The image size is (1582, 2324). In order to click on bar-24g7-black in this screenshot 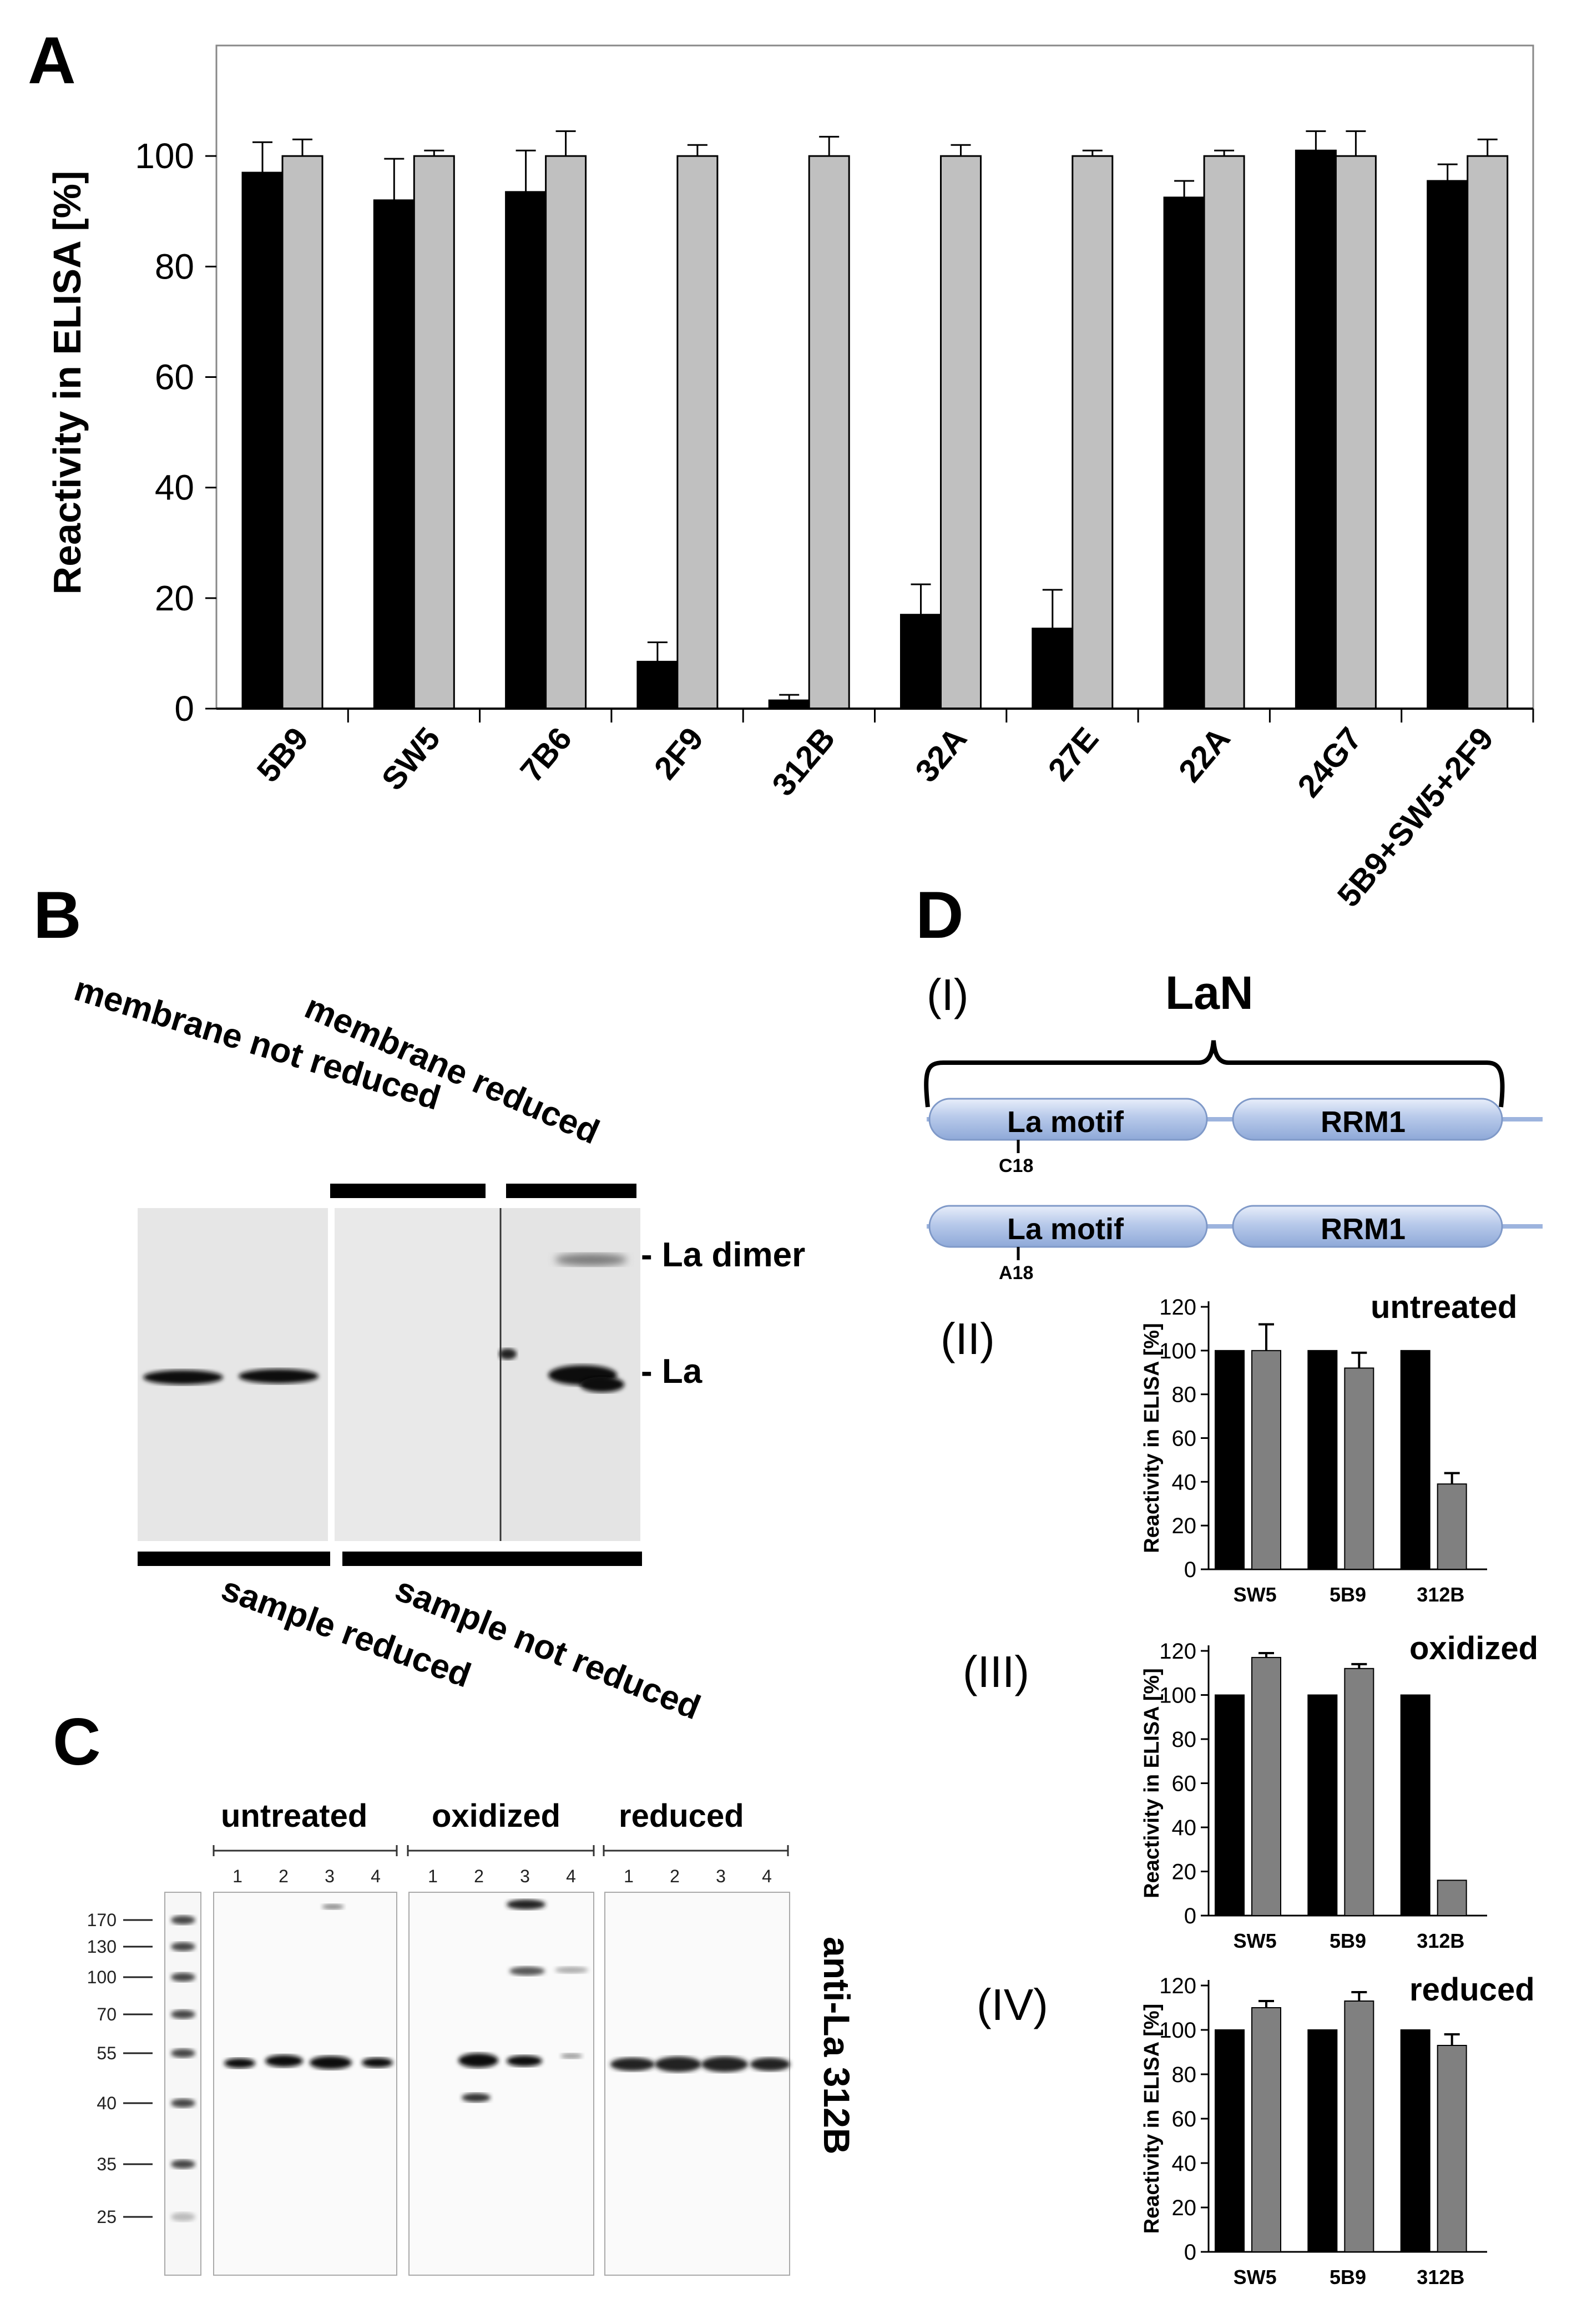, I will do `click(1316, 429)`.